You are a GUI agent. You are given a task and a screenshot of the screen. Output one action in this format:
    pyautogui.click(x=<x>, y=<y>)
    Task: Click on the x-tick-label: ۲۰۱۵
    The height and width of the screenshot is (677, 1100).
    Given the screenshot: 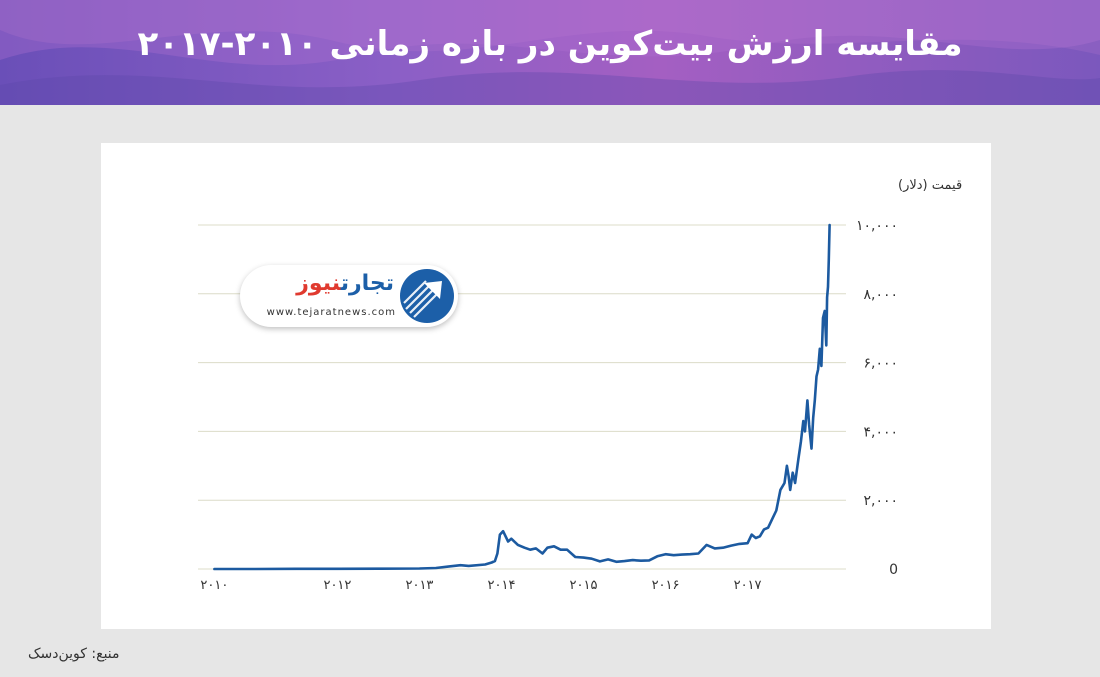 What is the action you would take?
    pyautogui.click(x=584, y=585)
    